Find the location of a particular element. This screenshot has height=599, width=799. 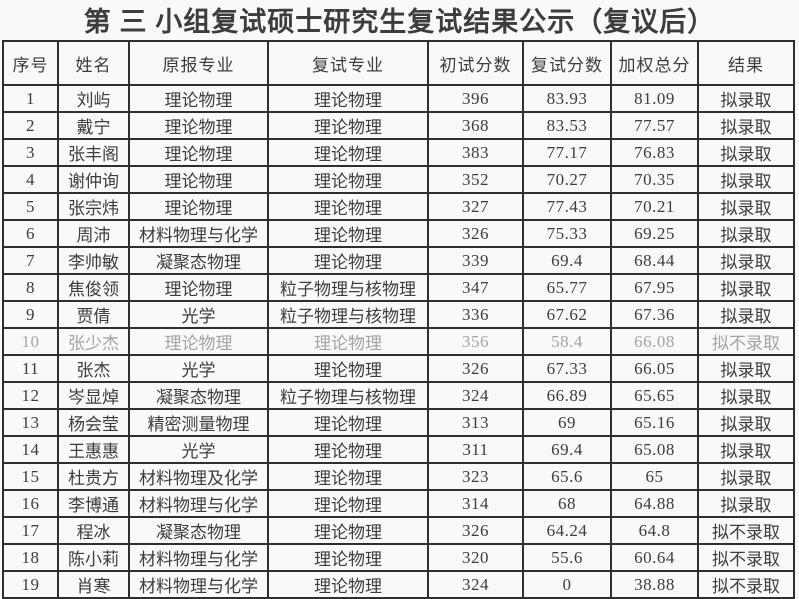

cell-initial-score: 383 is located at coordinates (475, 152).